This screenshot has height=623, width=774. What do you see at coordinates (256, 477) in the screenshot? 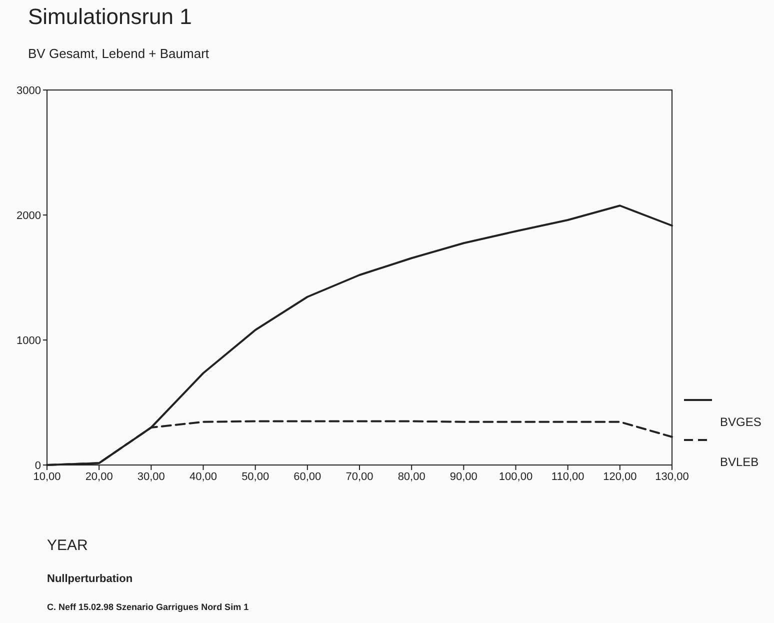
I see `x-tick-label: 50,00` at bounding box center [256, 477].